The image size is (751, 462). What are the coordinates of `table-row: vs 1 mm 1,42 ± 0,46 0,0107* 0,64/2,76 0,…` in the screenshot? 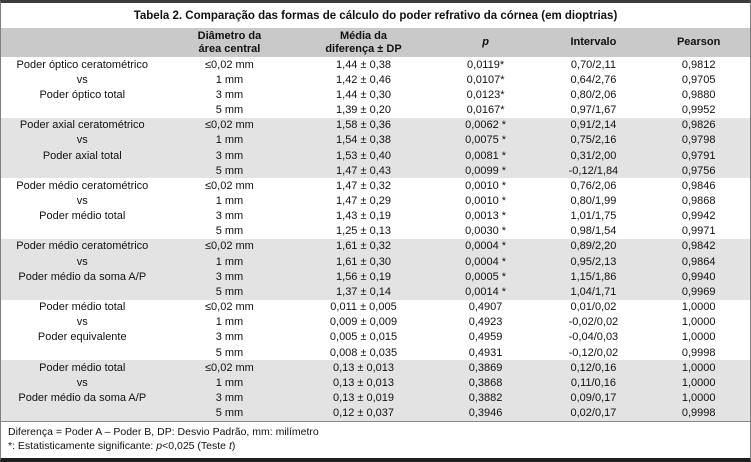 It's located at (375, 79).